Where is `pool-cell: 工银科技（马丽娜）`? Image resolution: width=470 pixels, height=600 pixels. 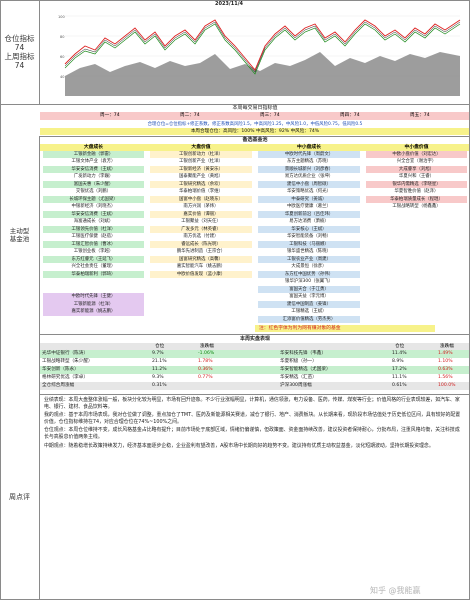 pool-cell: 工银科技（马丽娜） is located at coordinates (309, 244).